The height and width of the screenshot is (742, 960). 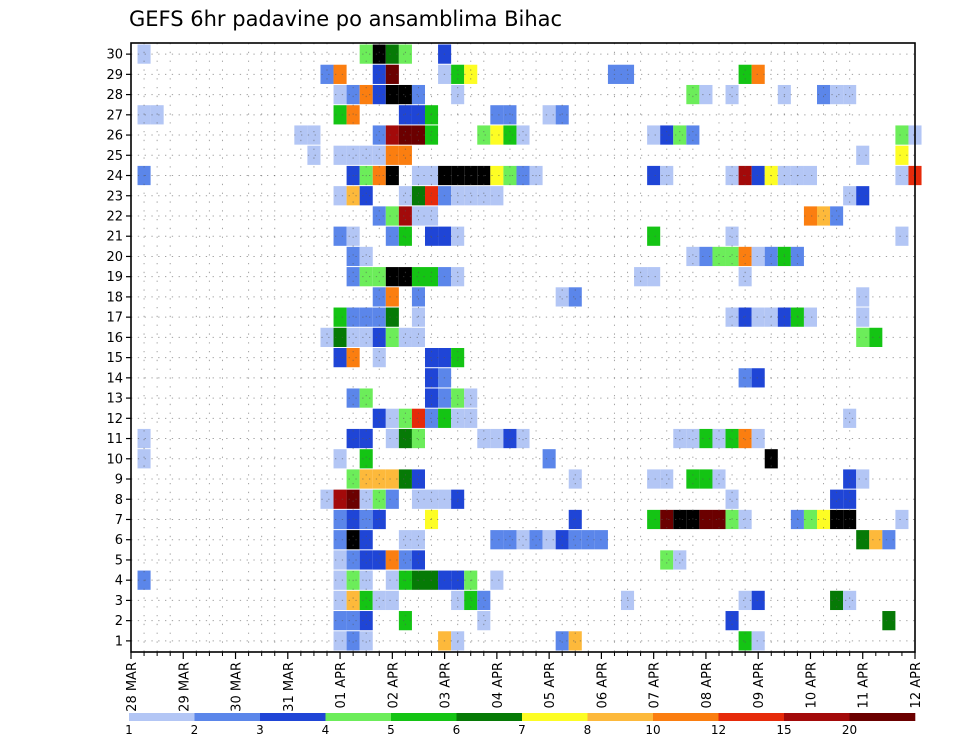 I want to click on x-tick-label: 10 APR, so click(x=811, y=685).